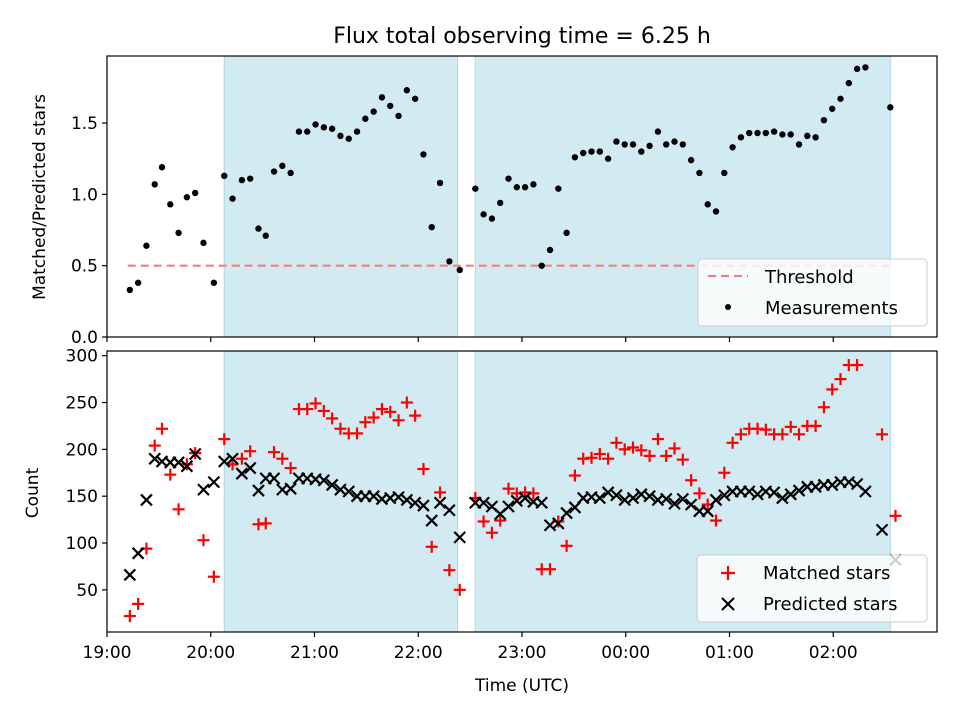 The height and width of the screenshot is (724, 960). Describe the element at coordinates (314, 653) in the screenshot. I see `x-tick-label: 21:00` at that location.